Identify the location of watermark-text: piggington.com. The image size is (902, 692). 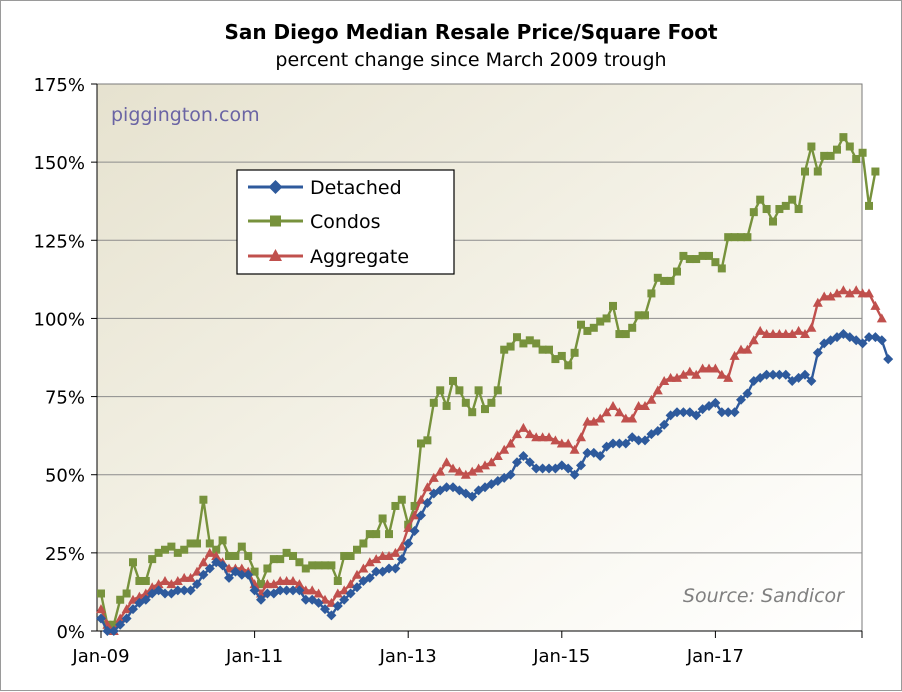
(185, 115).